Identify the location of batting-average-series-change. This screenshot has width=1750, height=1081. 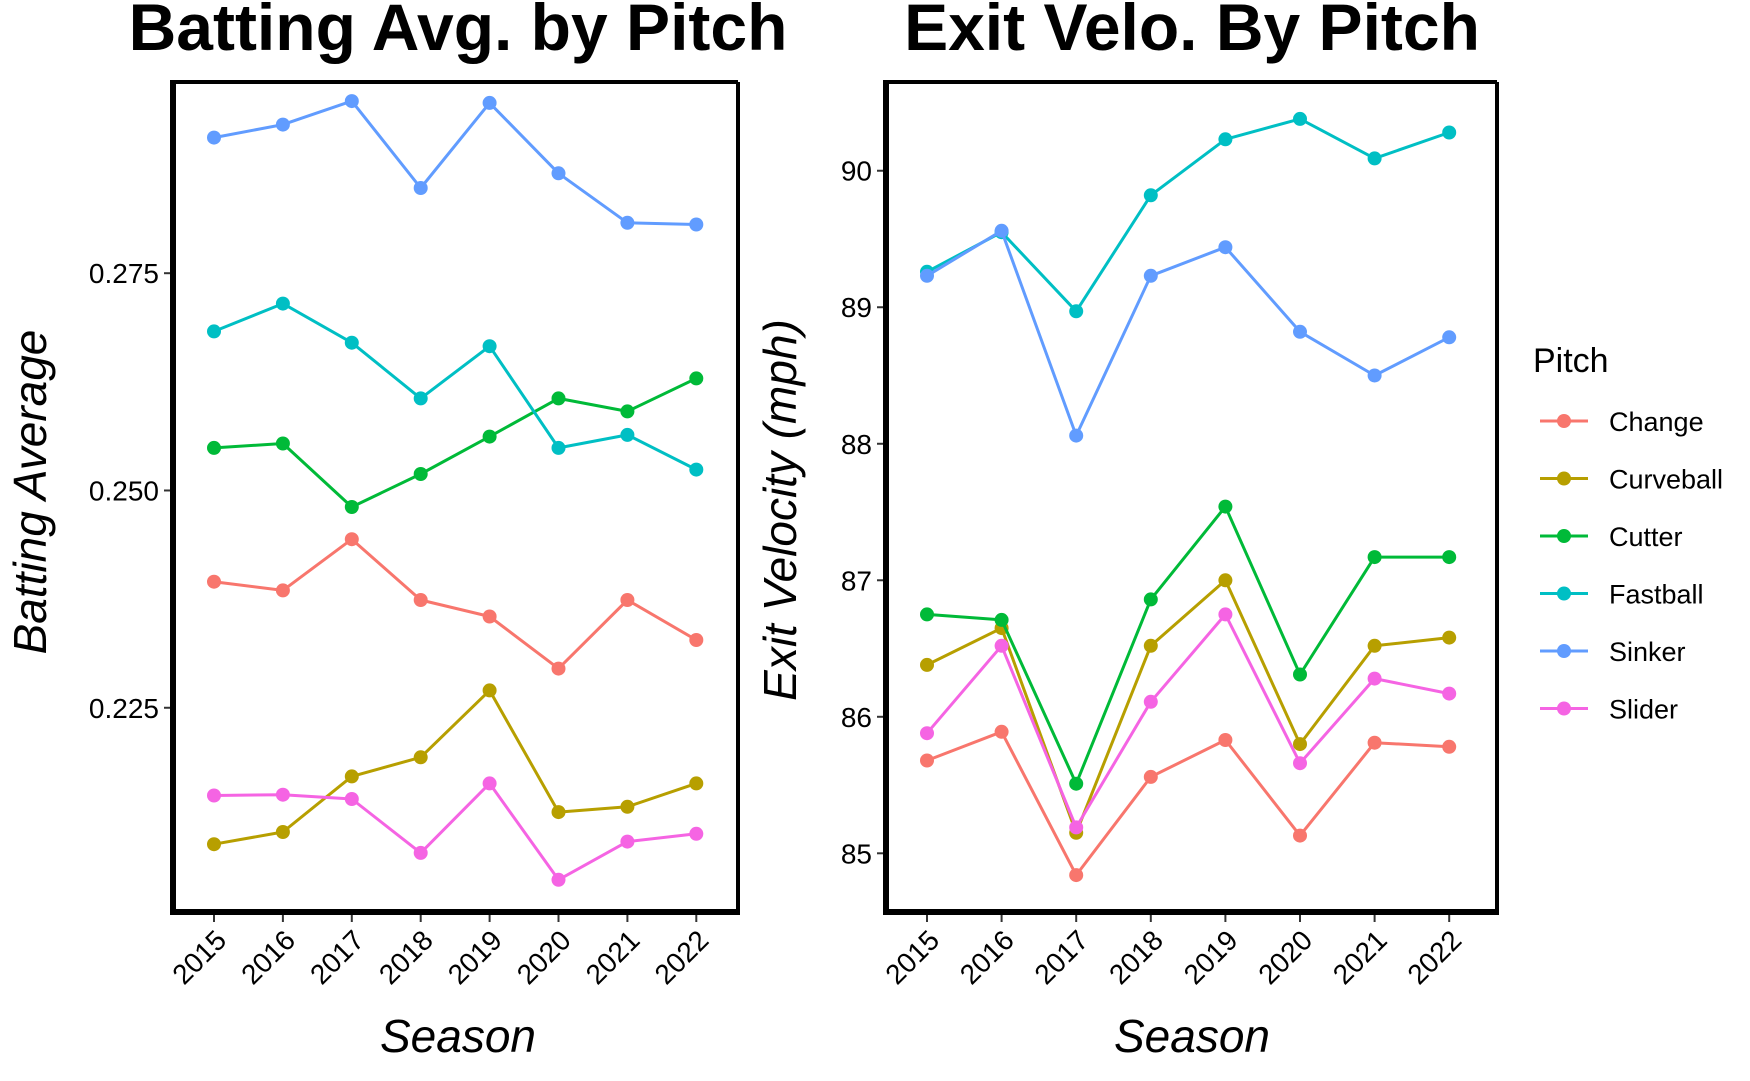
(455, 604).